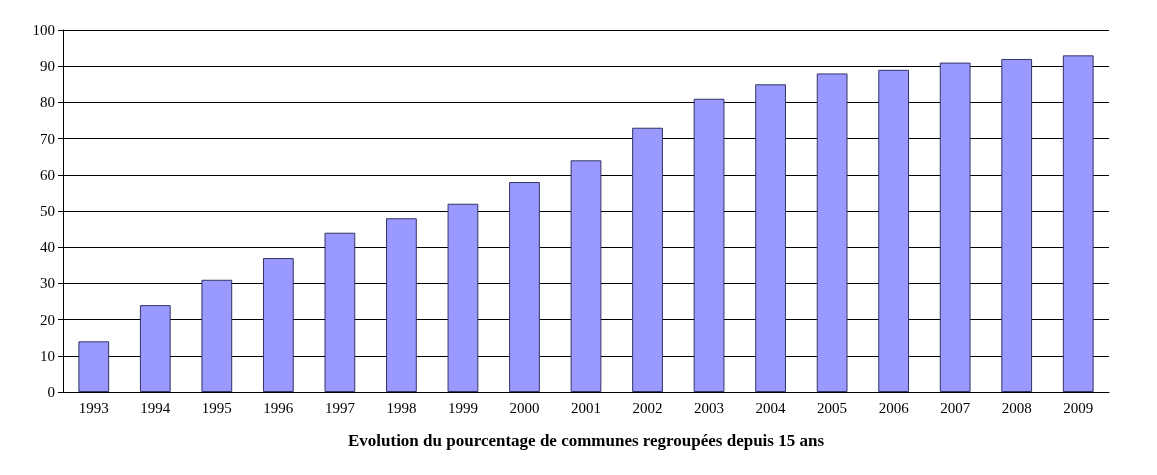 The width and height of the screenshot is (1157, 475). Describe the element at coordinates (51, 392) in the screenshot. I see `y-tick-label: 0` at that location.